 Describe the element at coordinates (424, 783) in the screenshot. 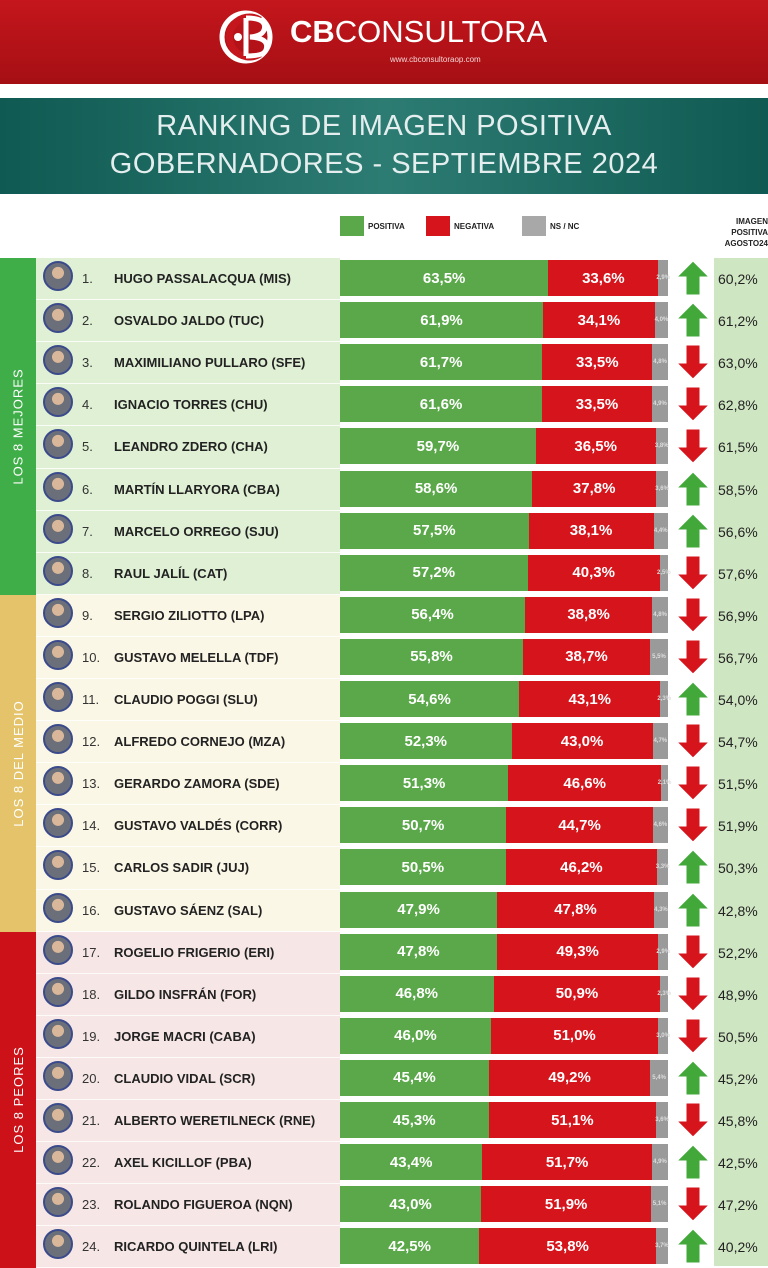

I see `bar-positive: 51,3%` at that location.